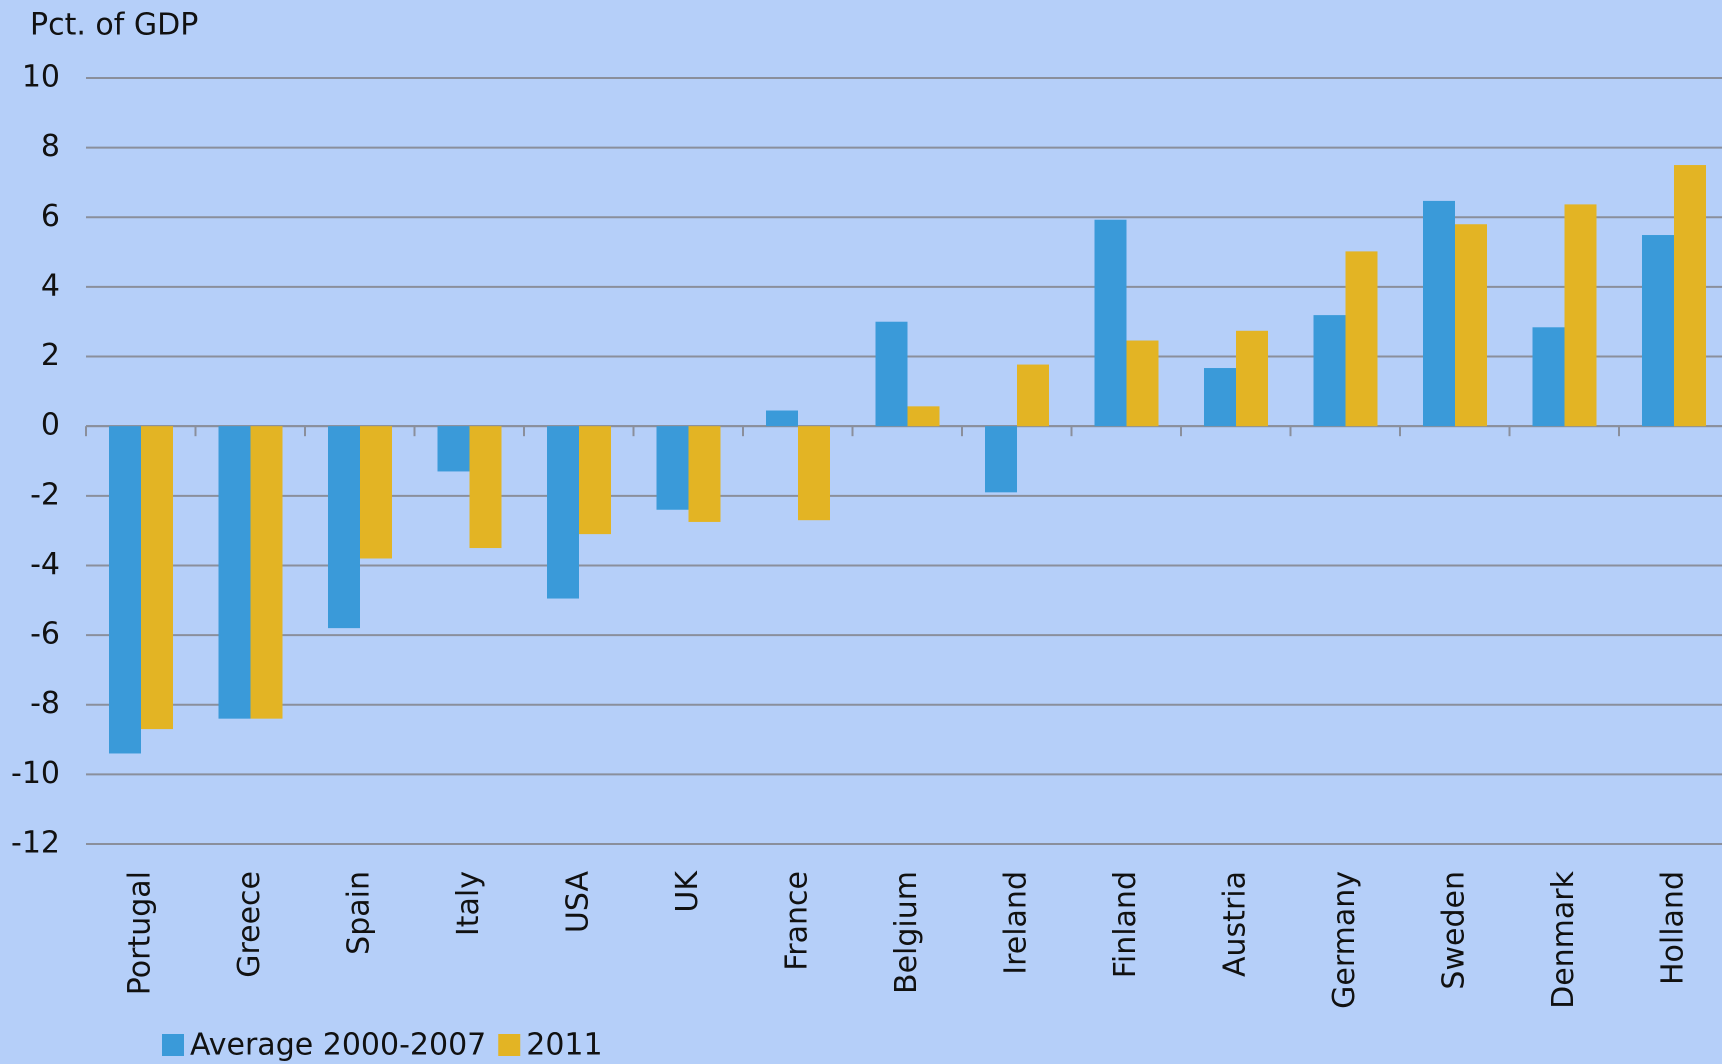  Describe the element at coordinates (1673, 928) in the screenshot. I see `x-tick-label: Holland` at that location.